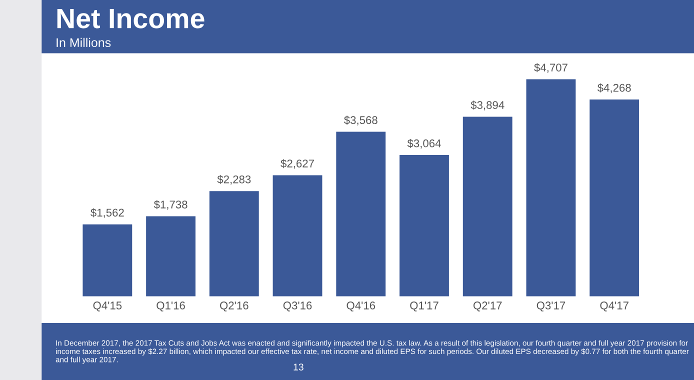 The image size is (694, 380). I want to click on data-label: $3,568, so click(361, 121).